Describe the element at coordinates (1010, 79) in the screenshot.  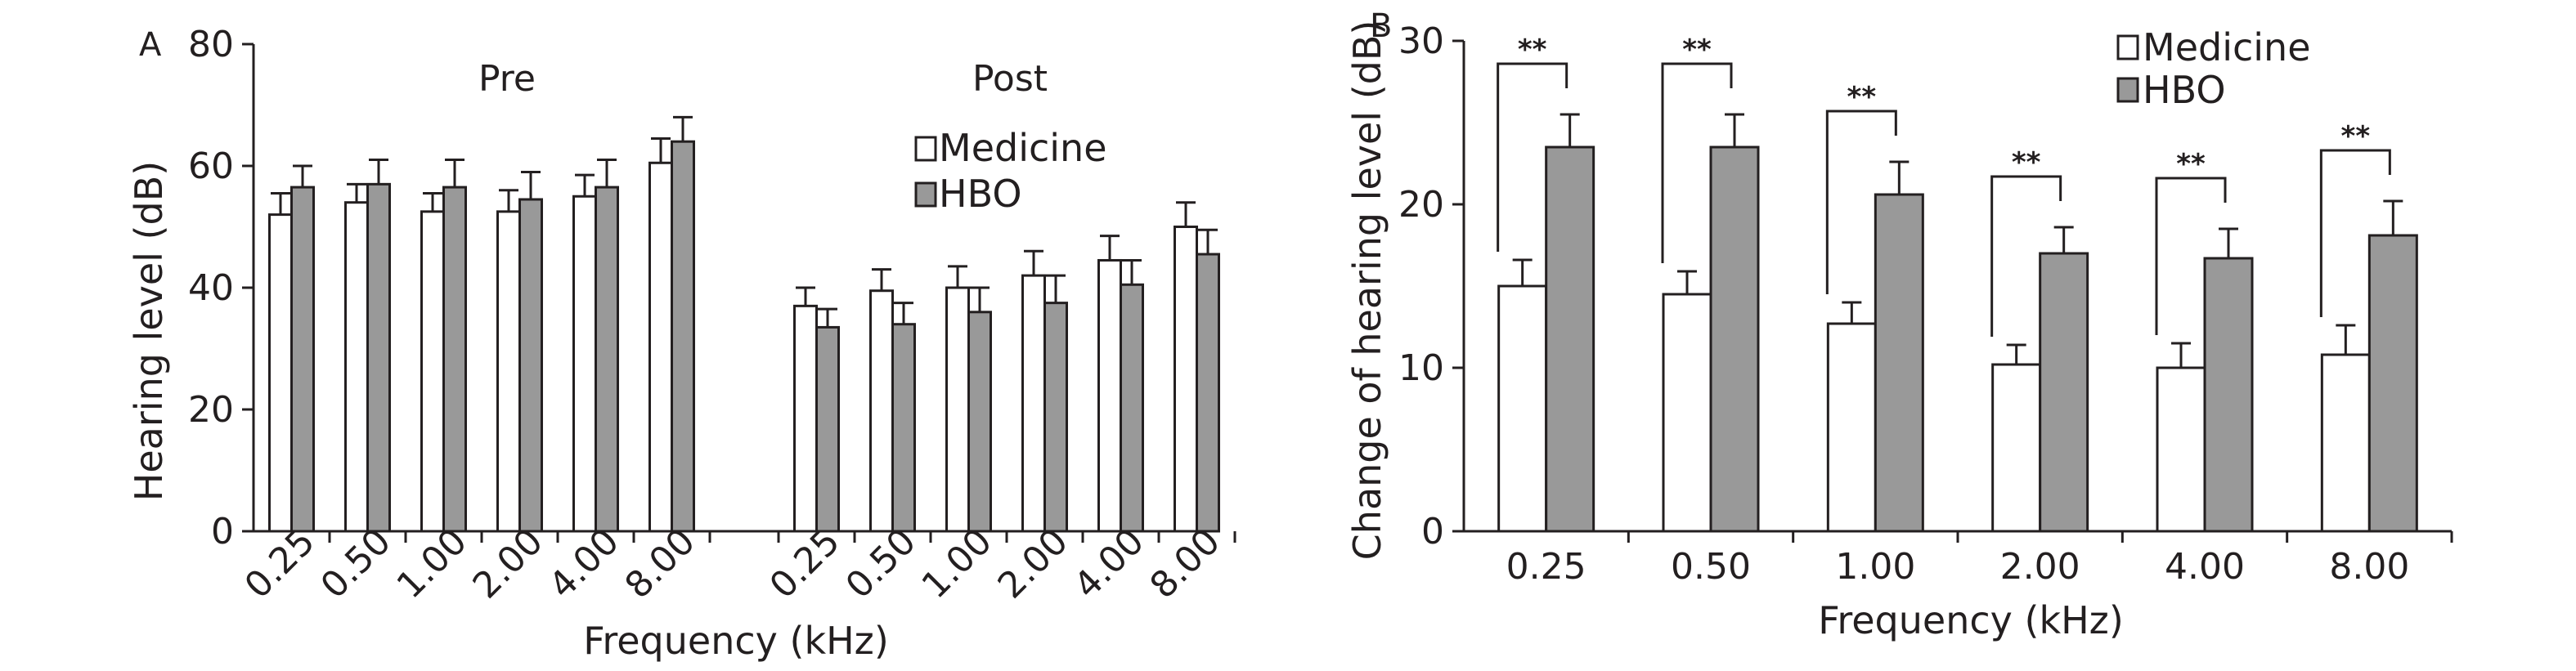
I see `group-label-post: Post` at that location.